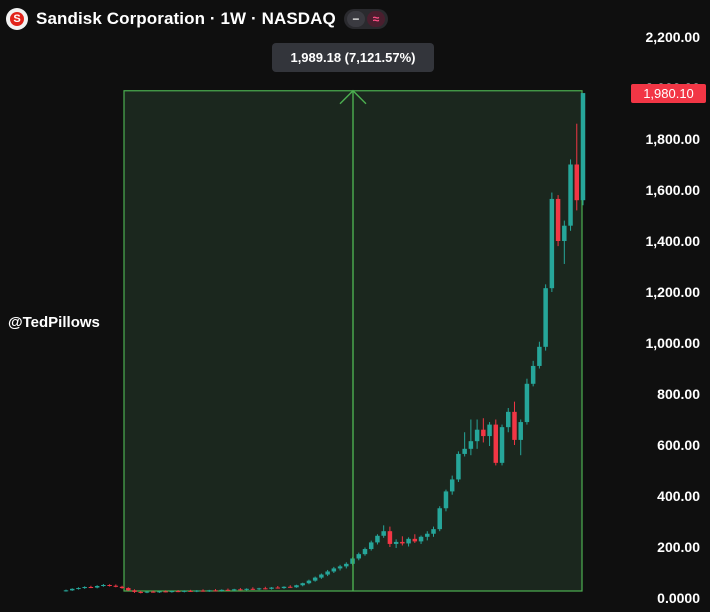  Describe the element at coordinates (678, 547) in the screenshot. I see `price-axis-label: 200.00` at that location.